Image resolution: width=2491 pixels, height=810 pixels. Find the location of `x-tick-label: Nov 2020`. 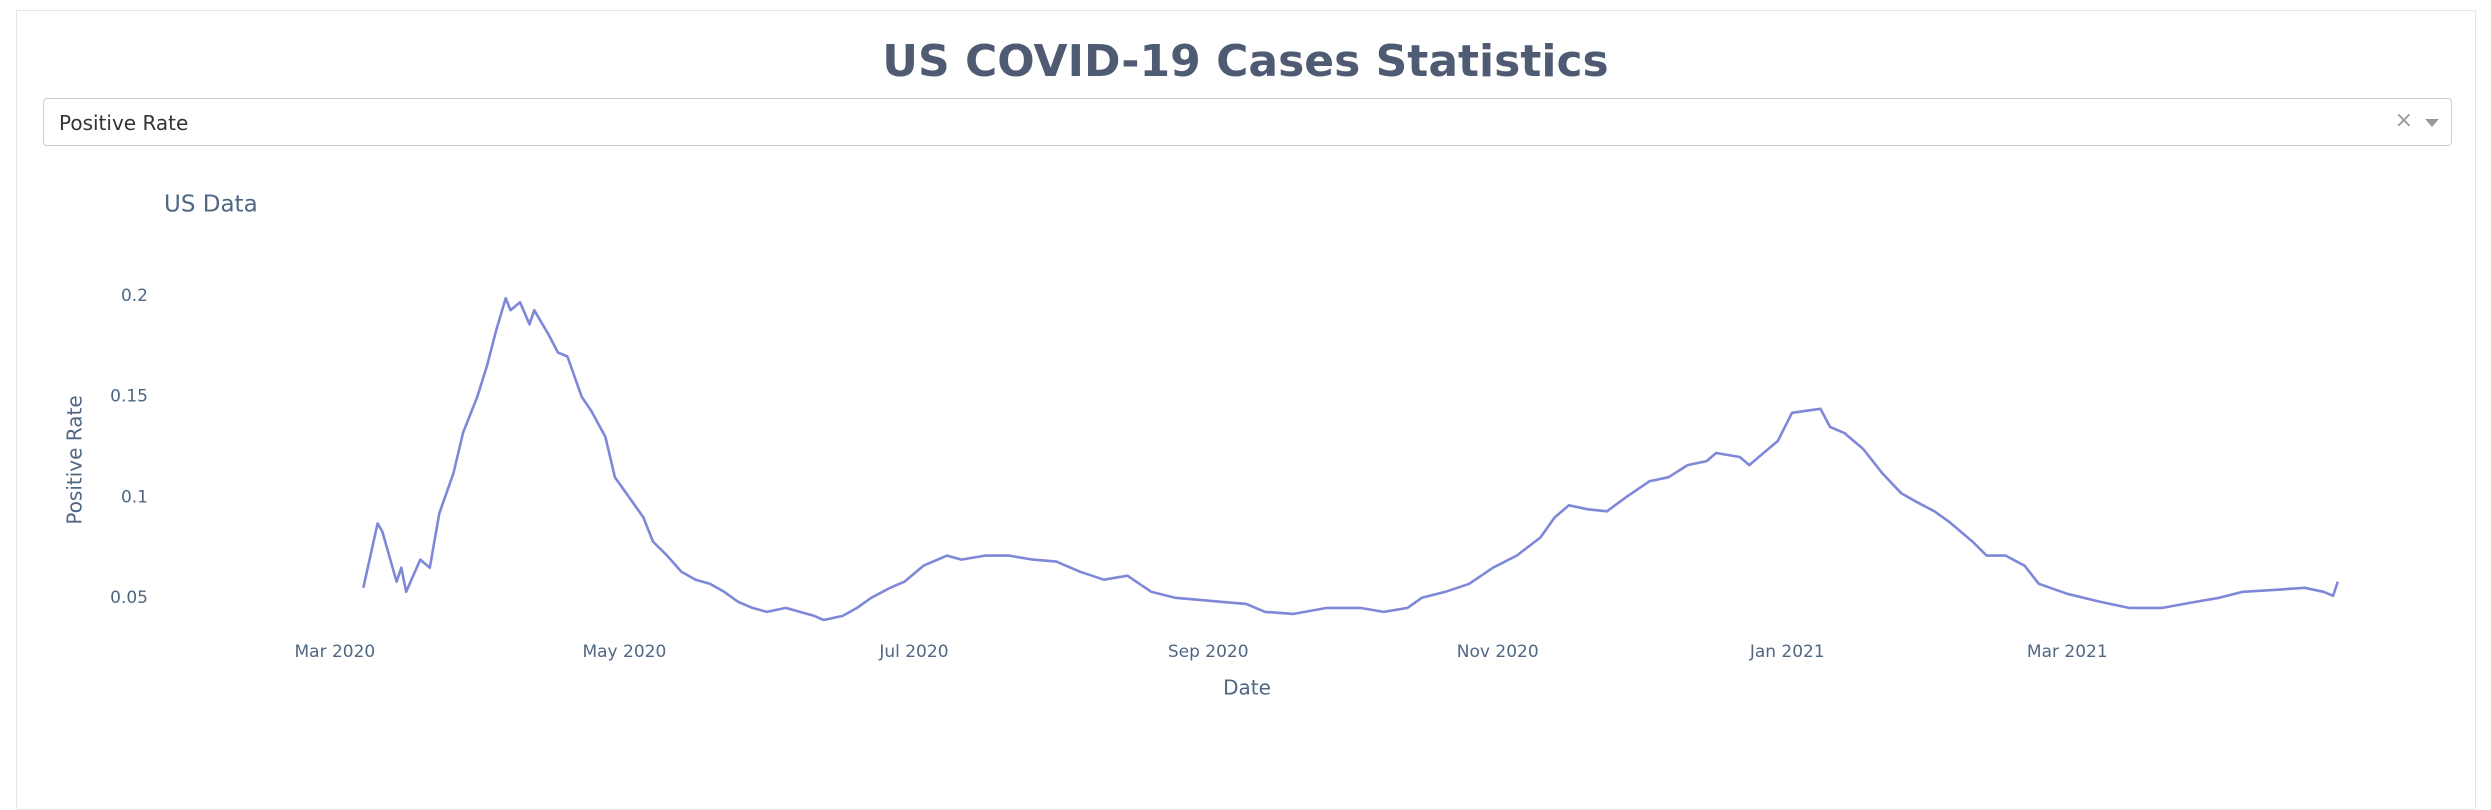

x-tick-label: Nov 2020 is located at coordinates (1498, 652).